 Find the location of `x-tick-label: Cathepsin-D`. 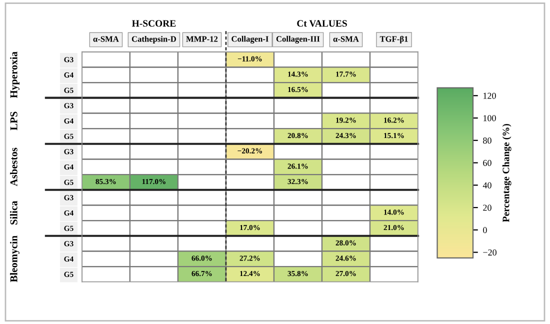

x-tick-label: Cathepsin-D is located at coordinates (154, 40).